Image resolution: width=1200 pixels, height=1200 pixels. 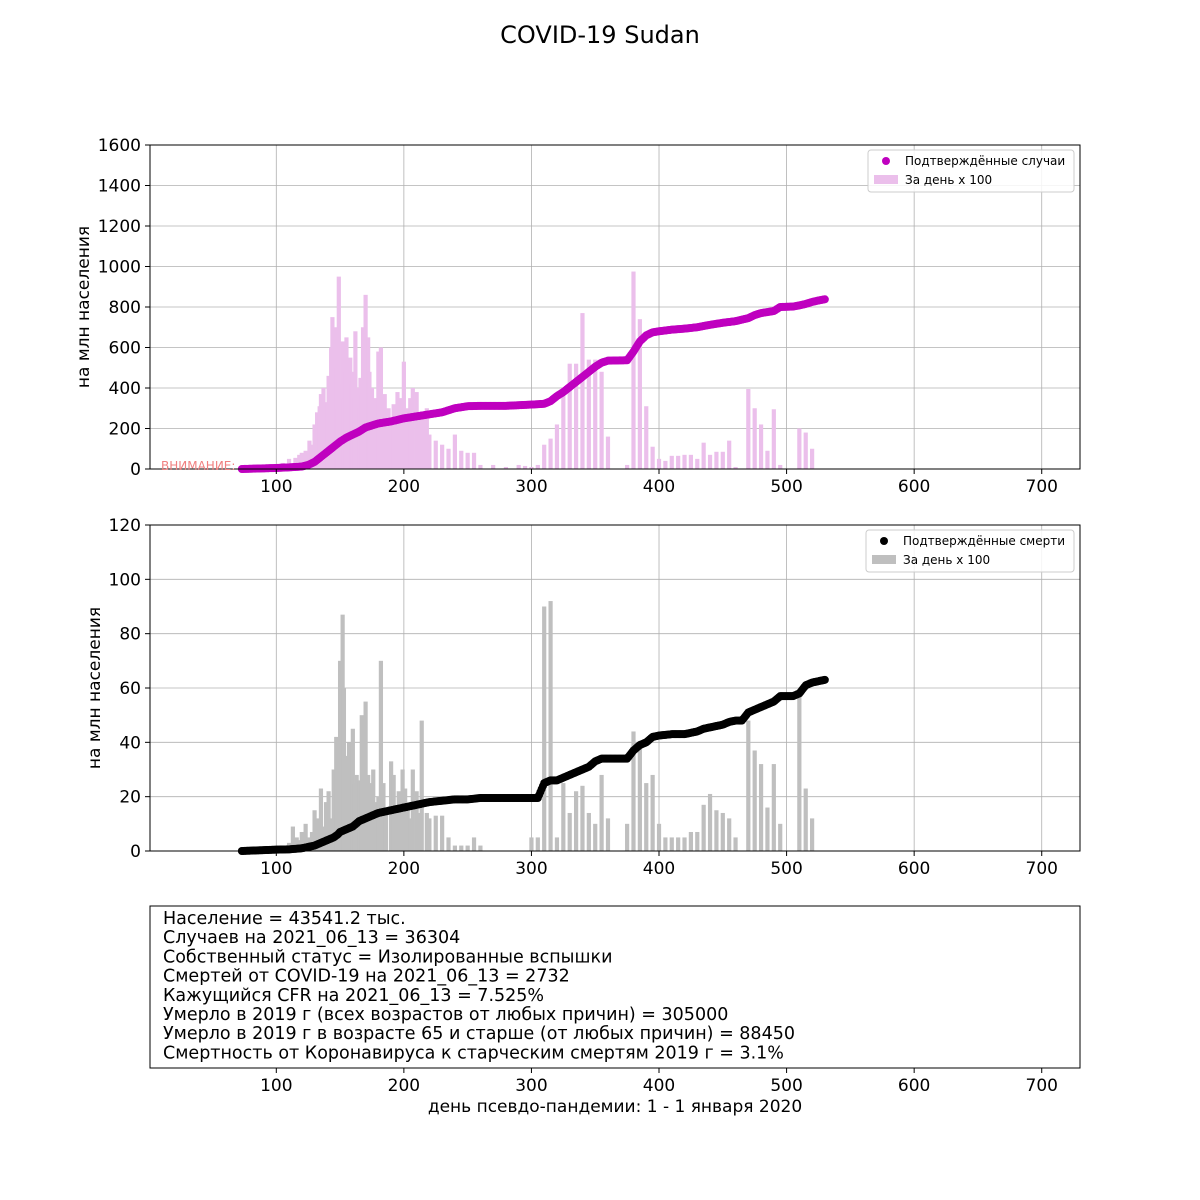 I want to click on y-tick-label: 120, so click(x=125, y=526).